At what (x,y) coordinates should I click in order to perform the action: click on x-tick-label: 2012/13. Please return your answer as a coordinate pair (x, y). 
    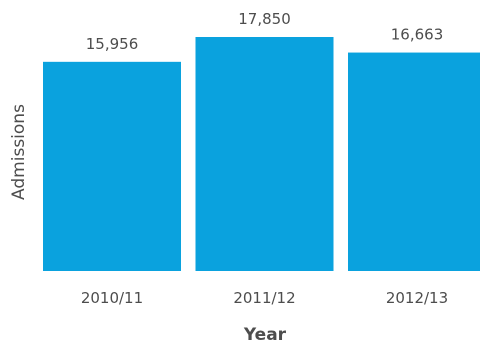
    Looking at the image, I should click on (417, 298).